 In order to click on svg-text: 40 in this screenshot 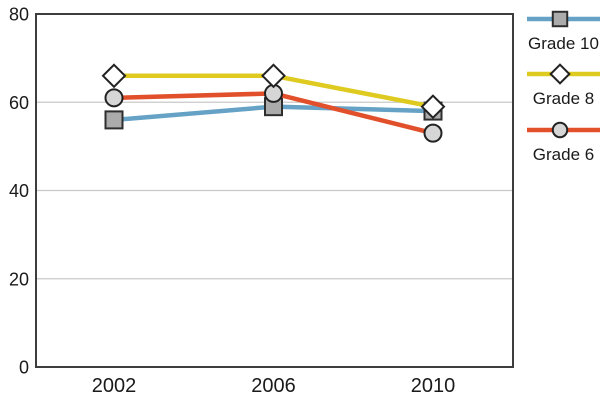, I will do `click(19, 191)`.